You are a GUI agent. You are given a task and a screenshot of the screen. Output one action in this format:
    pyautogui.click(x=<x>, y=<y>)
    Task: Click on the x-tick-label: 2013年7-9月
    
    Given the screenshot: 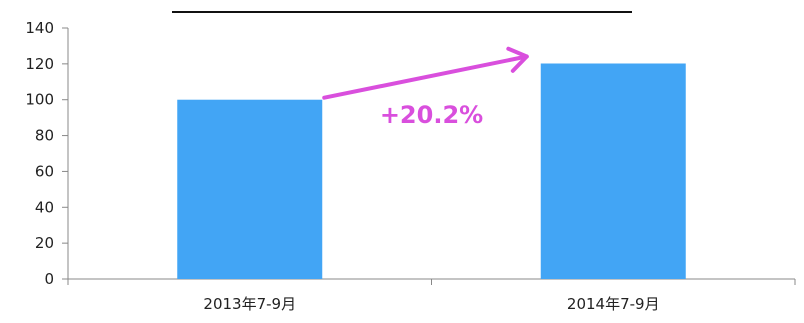 What is the action you would take?
    pyautogui.click(x=249, y=304)
    